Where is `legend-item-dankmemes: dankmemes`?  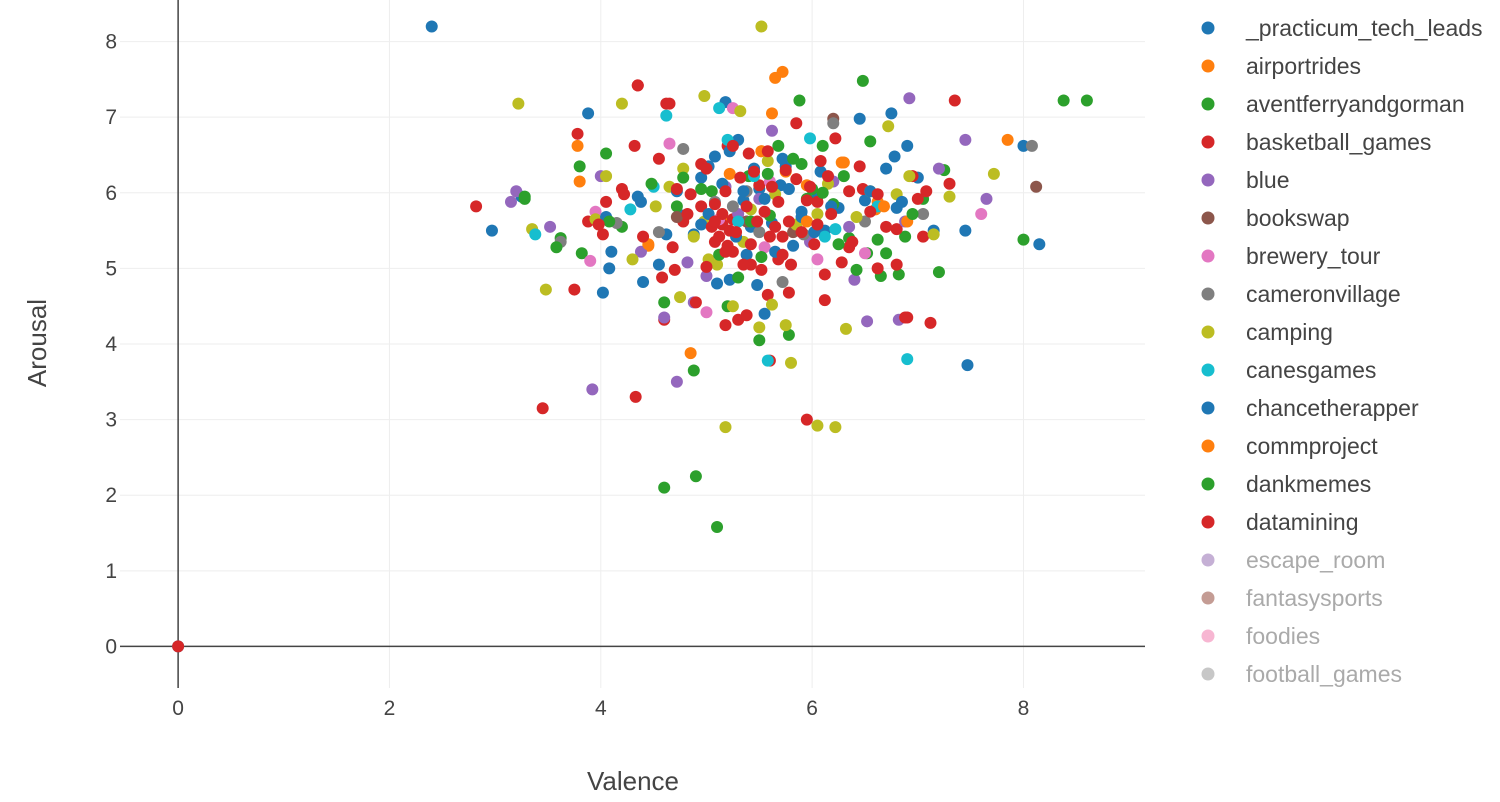 legend-item-dankmemes: dankmemes is located at coordinates (1286, 484).